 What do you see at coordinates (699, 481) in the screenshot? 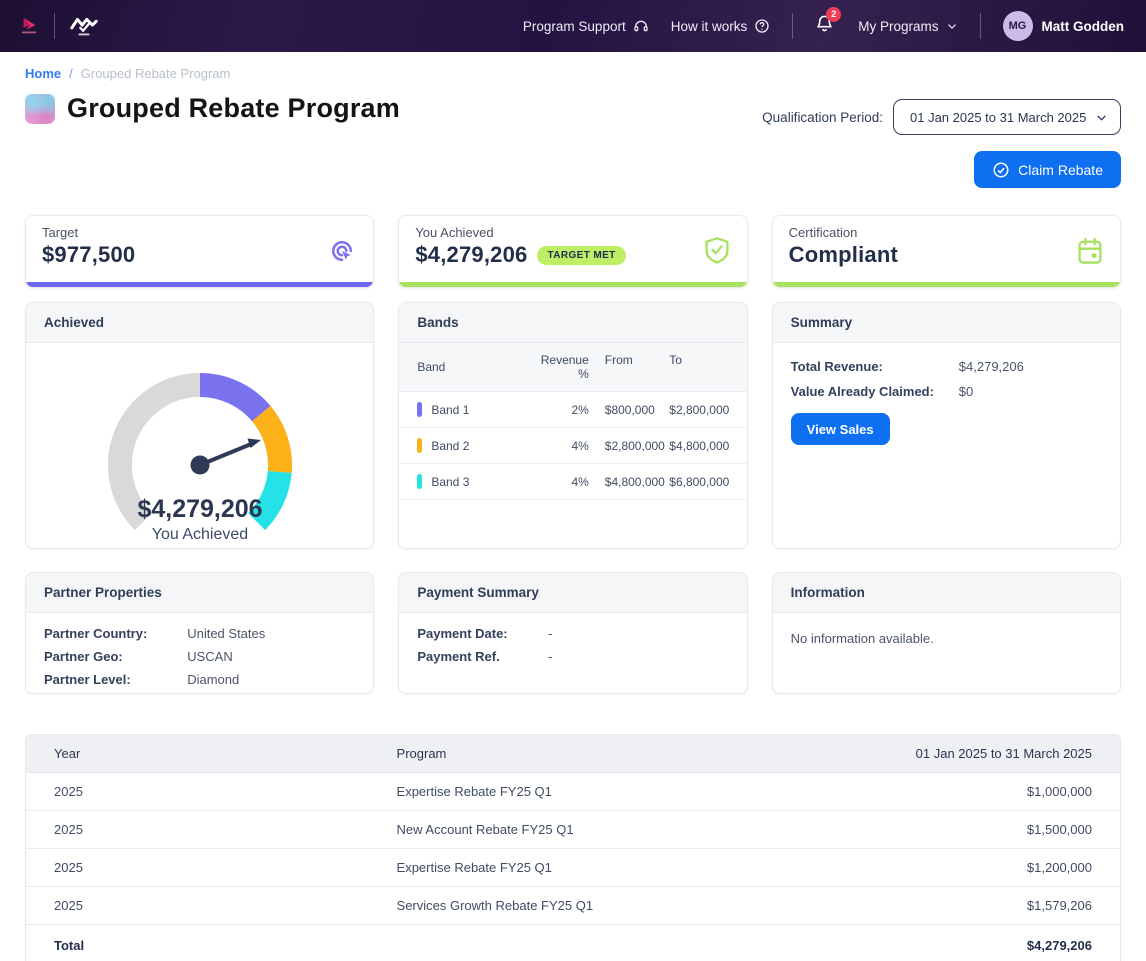
I see `band-to: $6,800,000` at bounding box center [699, 481].